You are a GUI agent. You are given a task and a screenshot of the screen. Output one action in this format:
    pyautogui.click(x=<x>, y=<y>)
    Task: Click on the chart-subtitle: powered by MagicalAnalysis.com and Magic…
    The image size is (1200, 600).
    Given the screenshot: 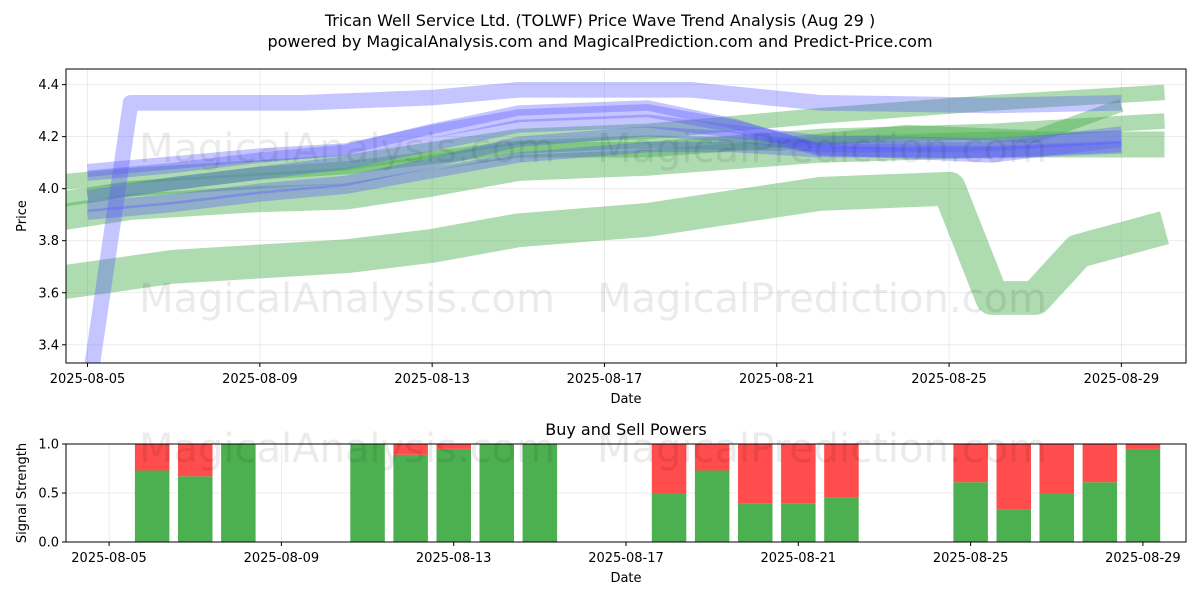 What is the action you would take?
    pyautogui.click(x=599, y=41)
    